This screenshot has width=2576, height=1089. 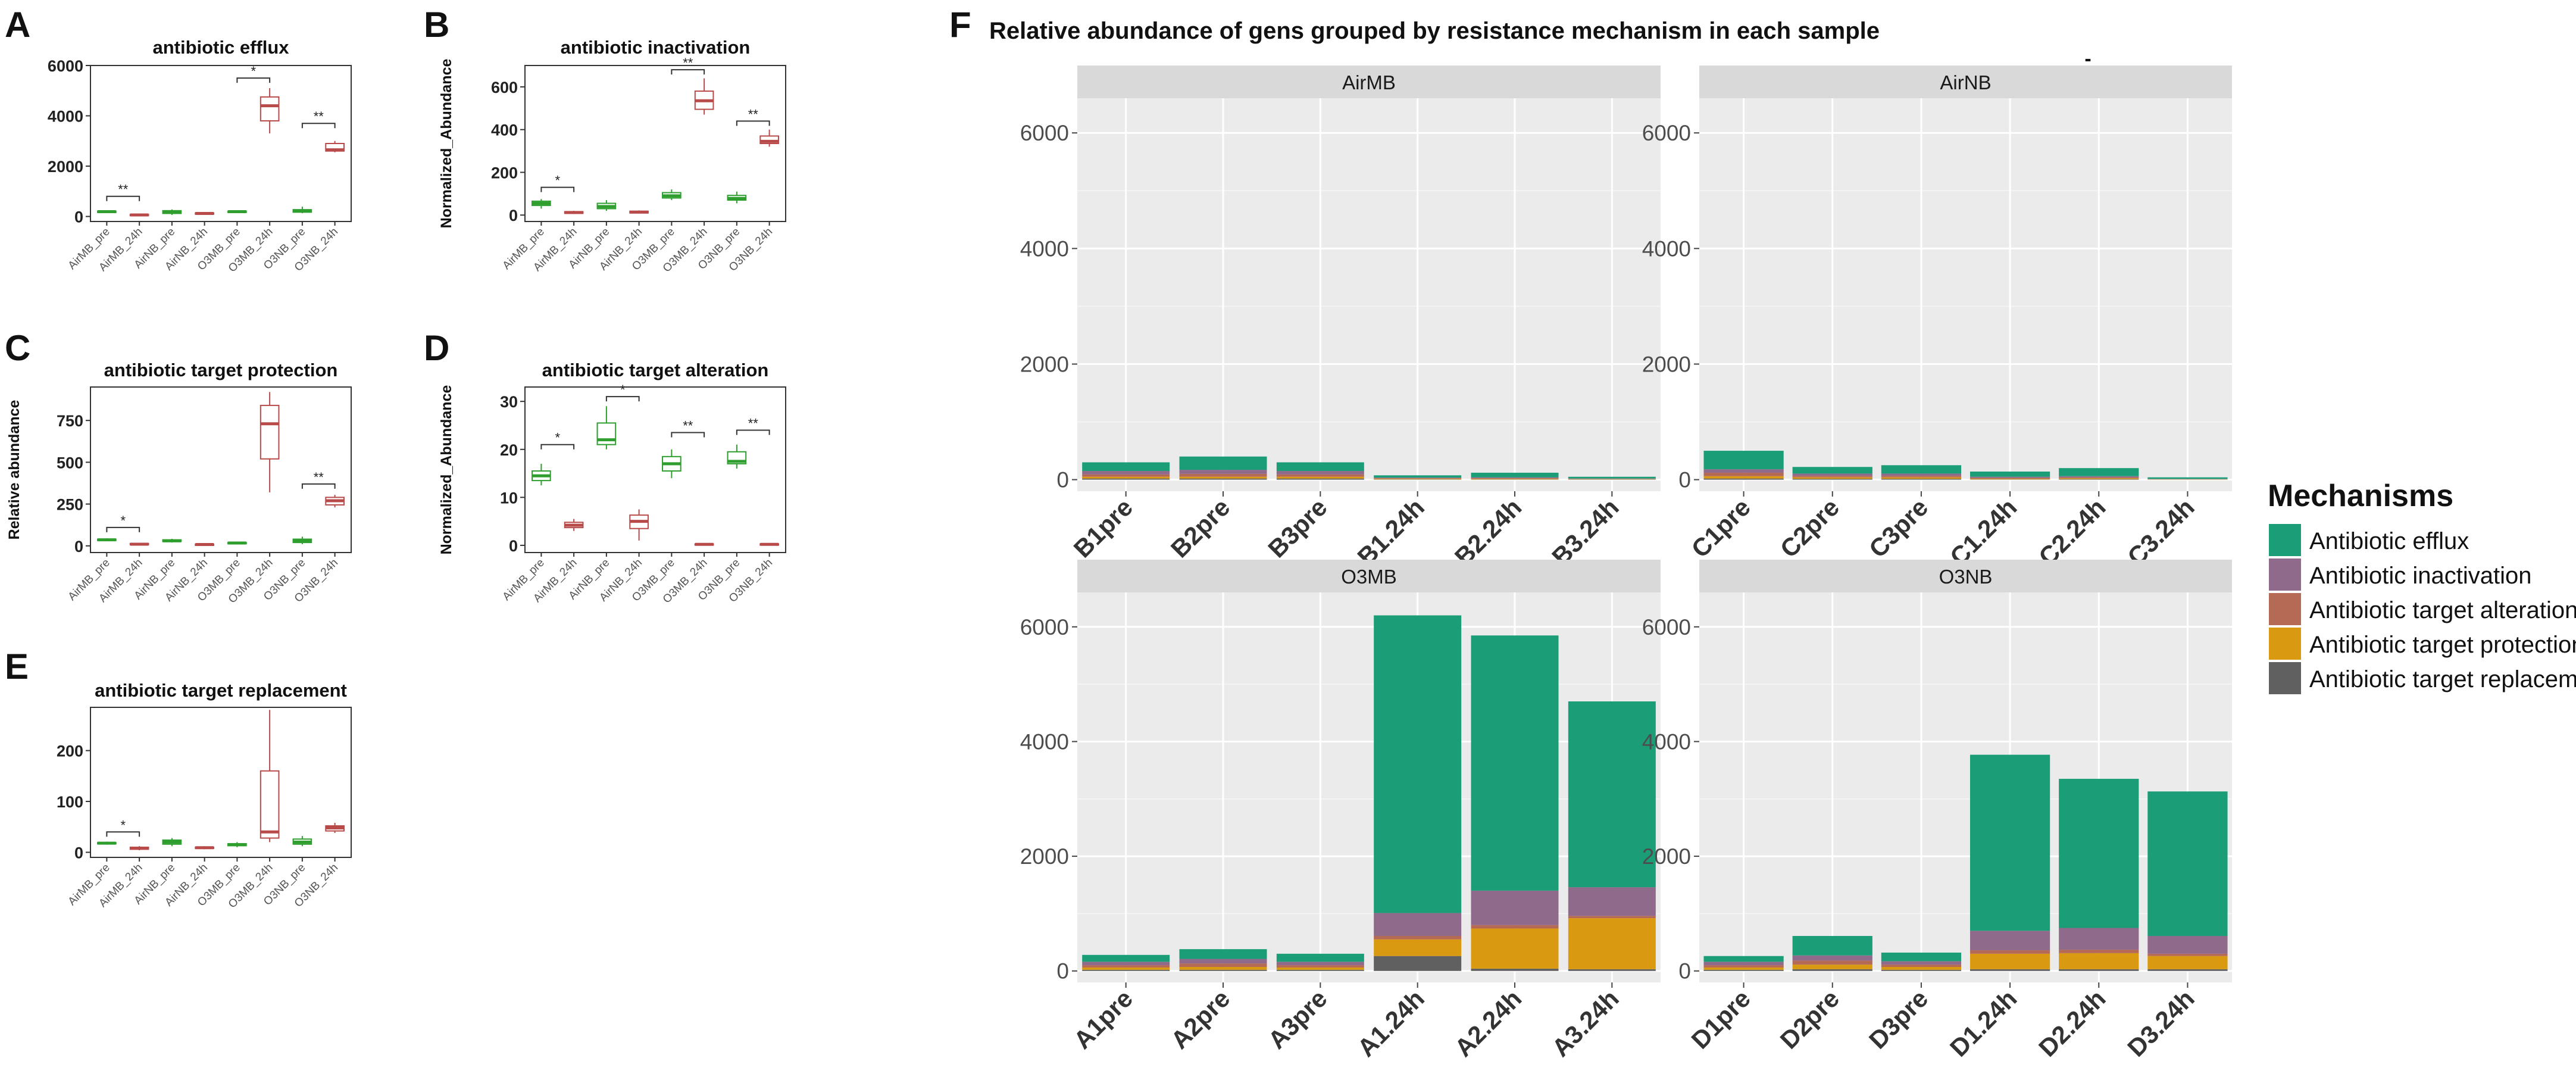 What do you see at coordinates (1515, 803) in the screenshot?
I see `bar-A2.24h` at bounding box center [1515, 803].